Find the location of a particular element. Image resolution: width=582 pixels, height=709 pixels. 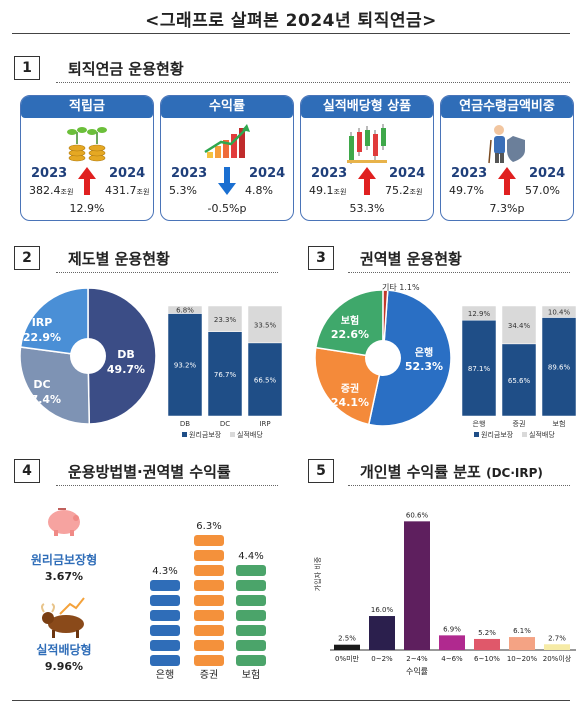

card-value-1-num: 5.3% is located at coordinates (183, 190).